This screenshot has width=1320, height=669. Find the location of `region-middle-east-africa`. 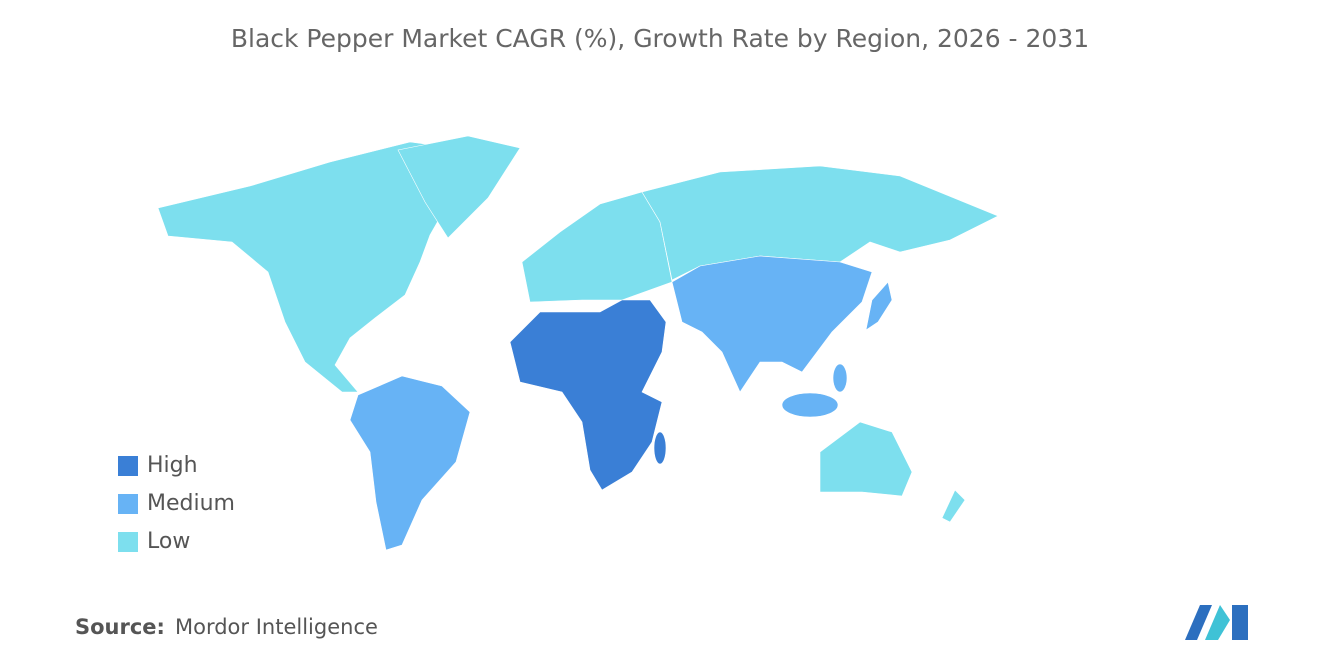

region-middle-east-africa is located at coordinates (588, 395).